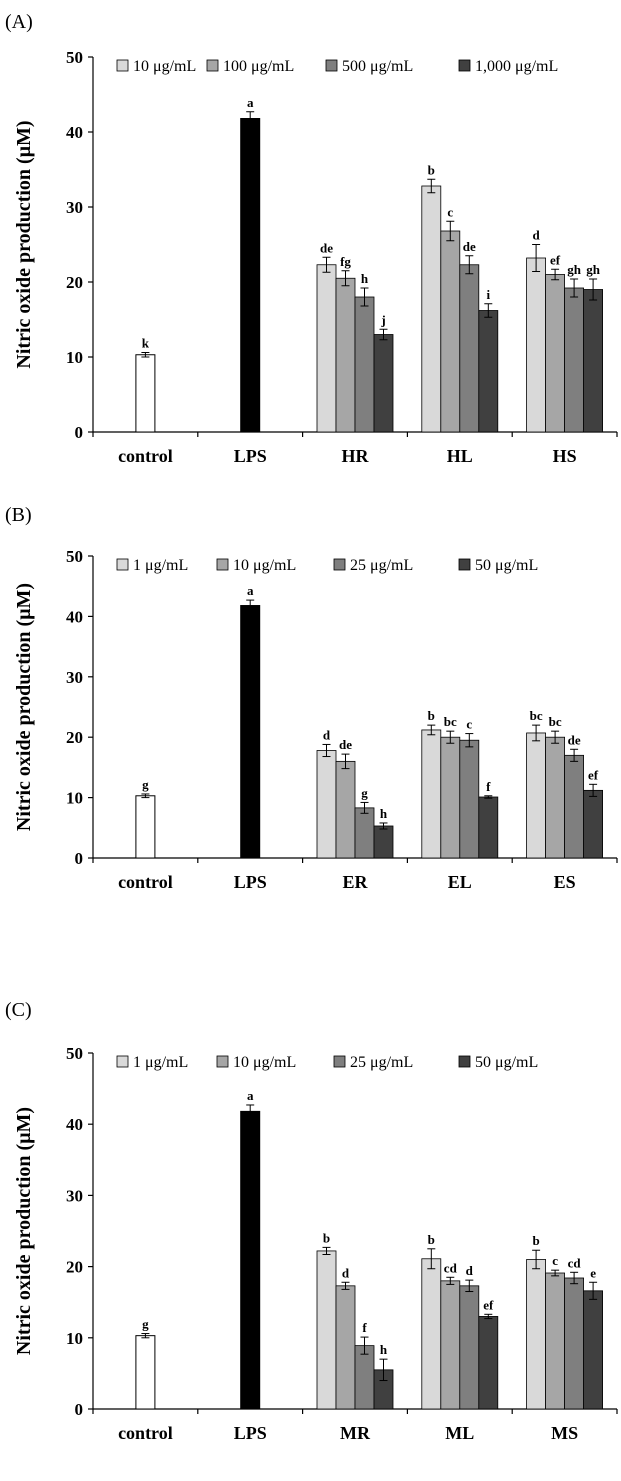 This screenshot has width=621, height=1481. I want to click on x-category-label: ER, so click(355, 882).